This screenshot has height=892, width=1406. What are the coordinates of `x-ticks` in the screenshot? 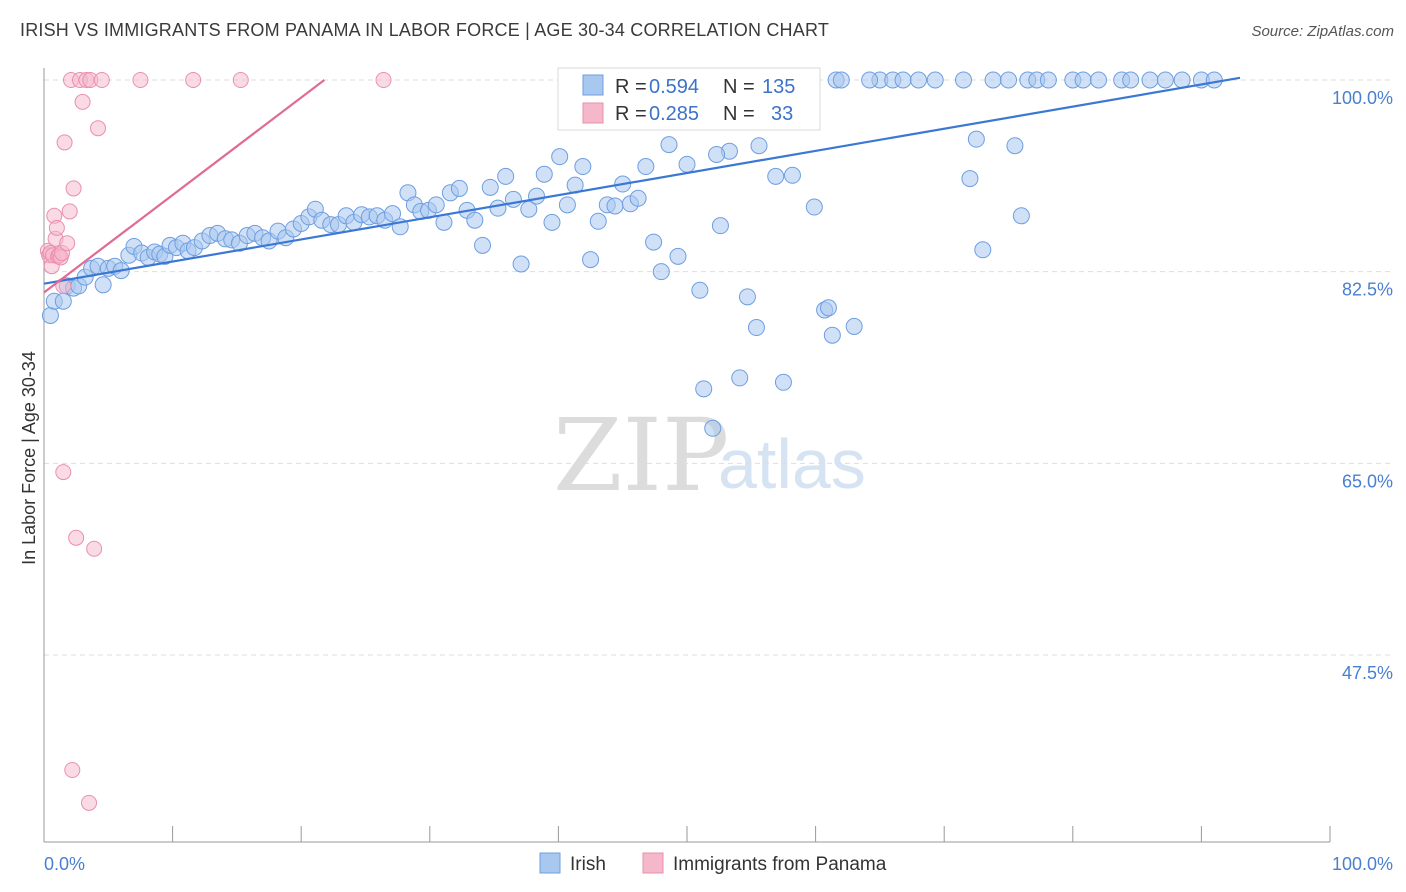 It's located at (687, 834).